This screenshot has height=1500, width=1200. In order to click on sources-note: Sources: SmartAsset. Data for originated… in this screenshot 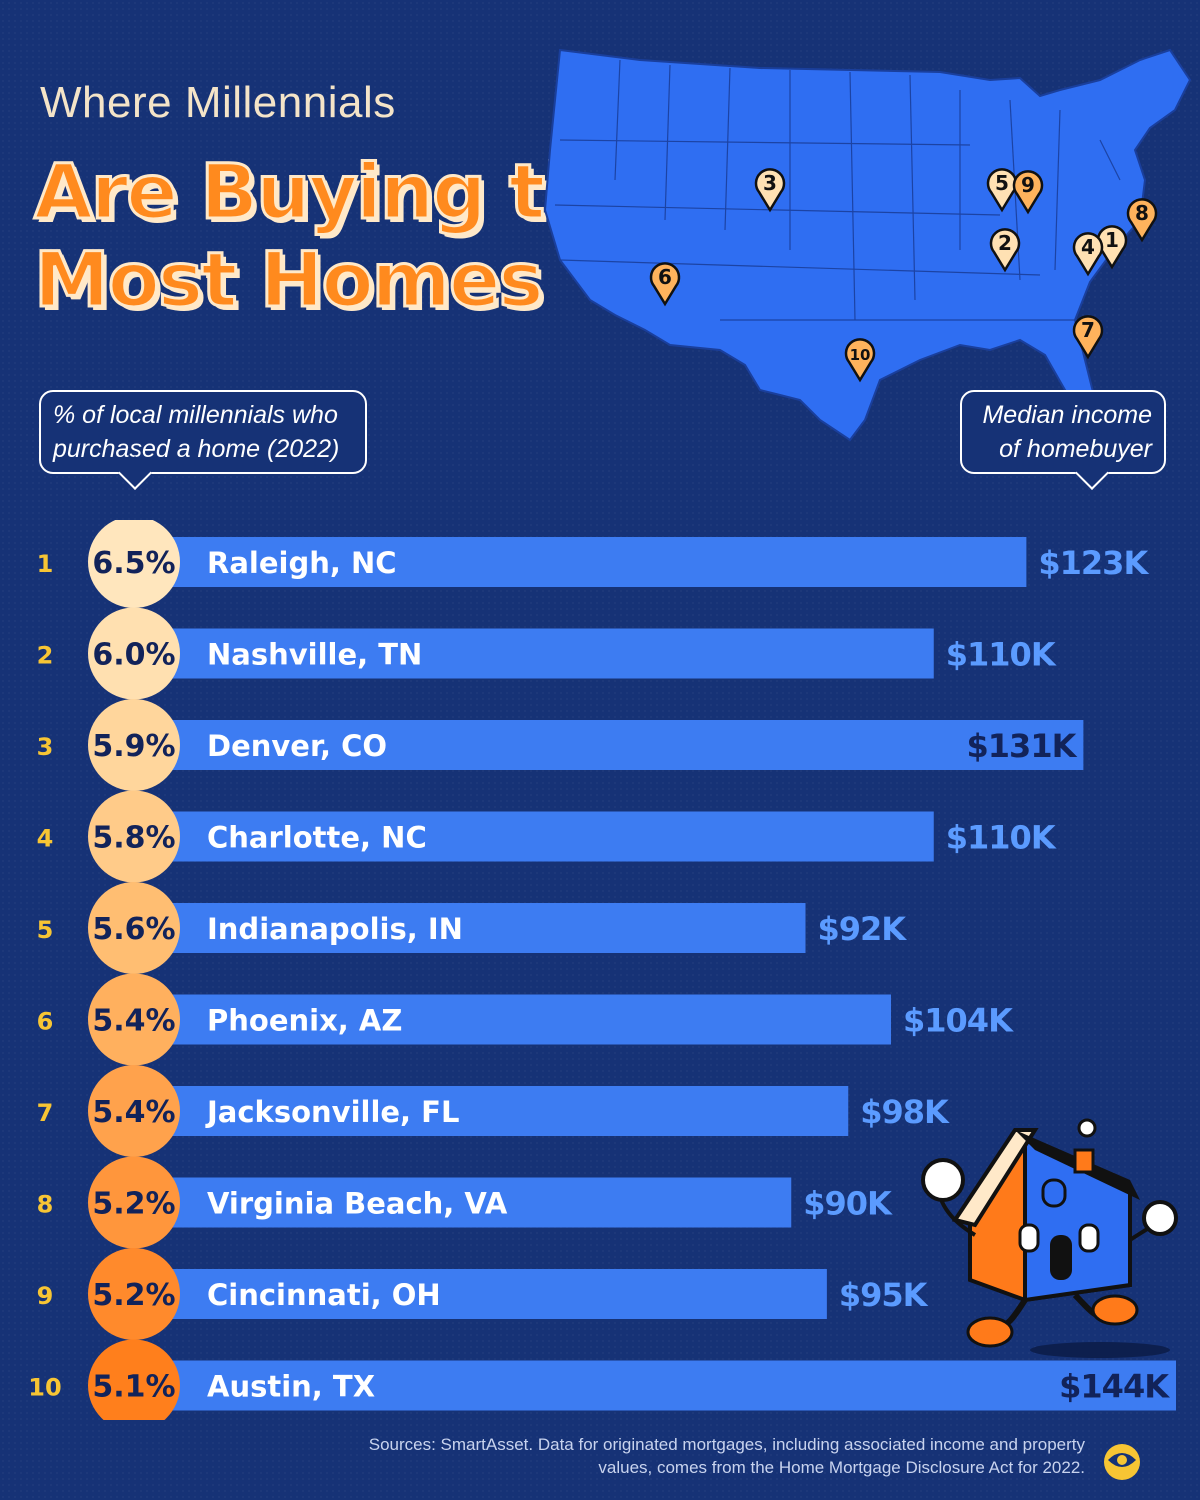, I will do `click(726, 1456)`.